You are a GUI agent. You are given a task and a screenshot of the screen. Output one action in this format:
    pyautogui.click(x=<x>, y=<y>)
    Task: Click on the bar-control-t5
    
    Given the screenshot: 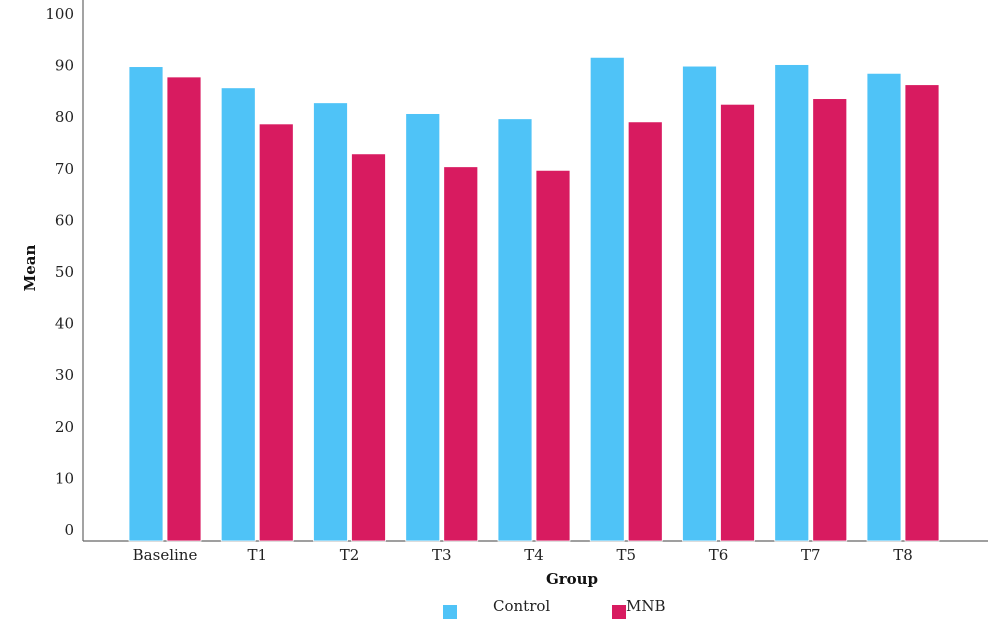 What is the action you would take?
    pyautogui.click(x=607, y=299)
    